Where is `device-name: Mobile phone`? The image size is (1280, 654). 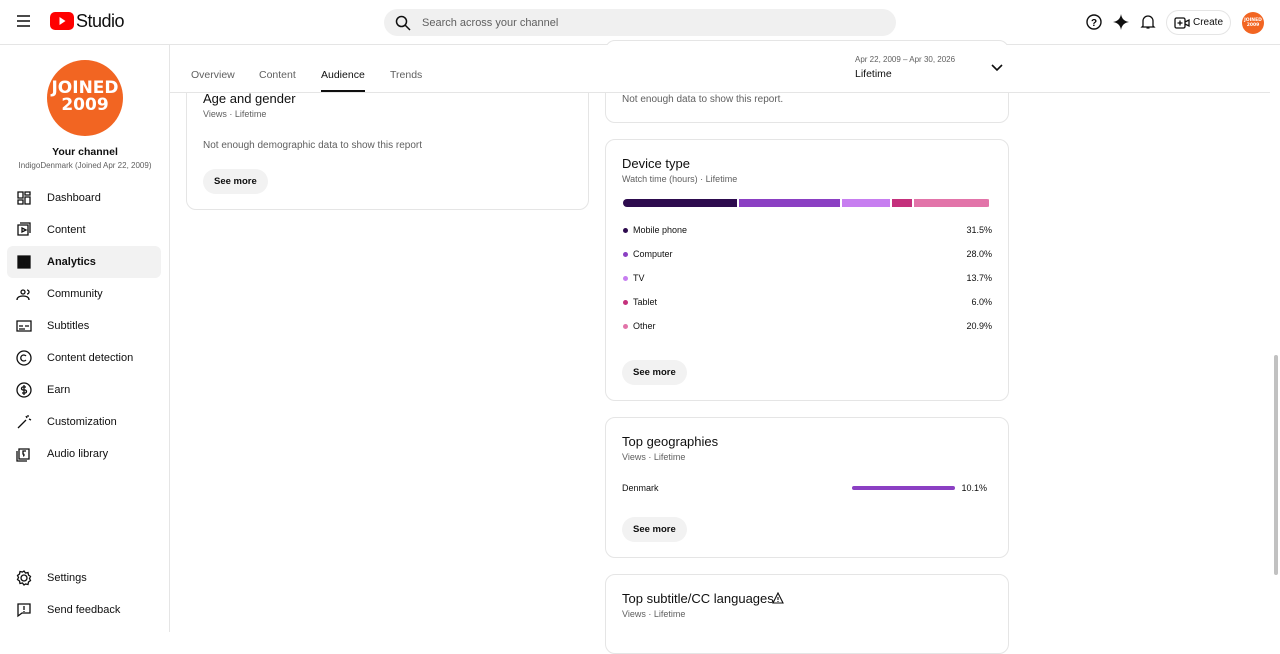
device-name: Mobile phone is located at coordinates (660, 230).